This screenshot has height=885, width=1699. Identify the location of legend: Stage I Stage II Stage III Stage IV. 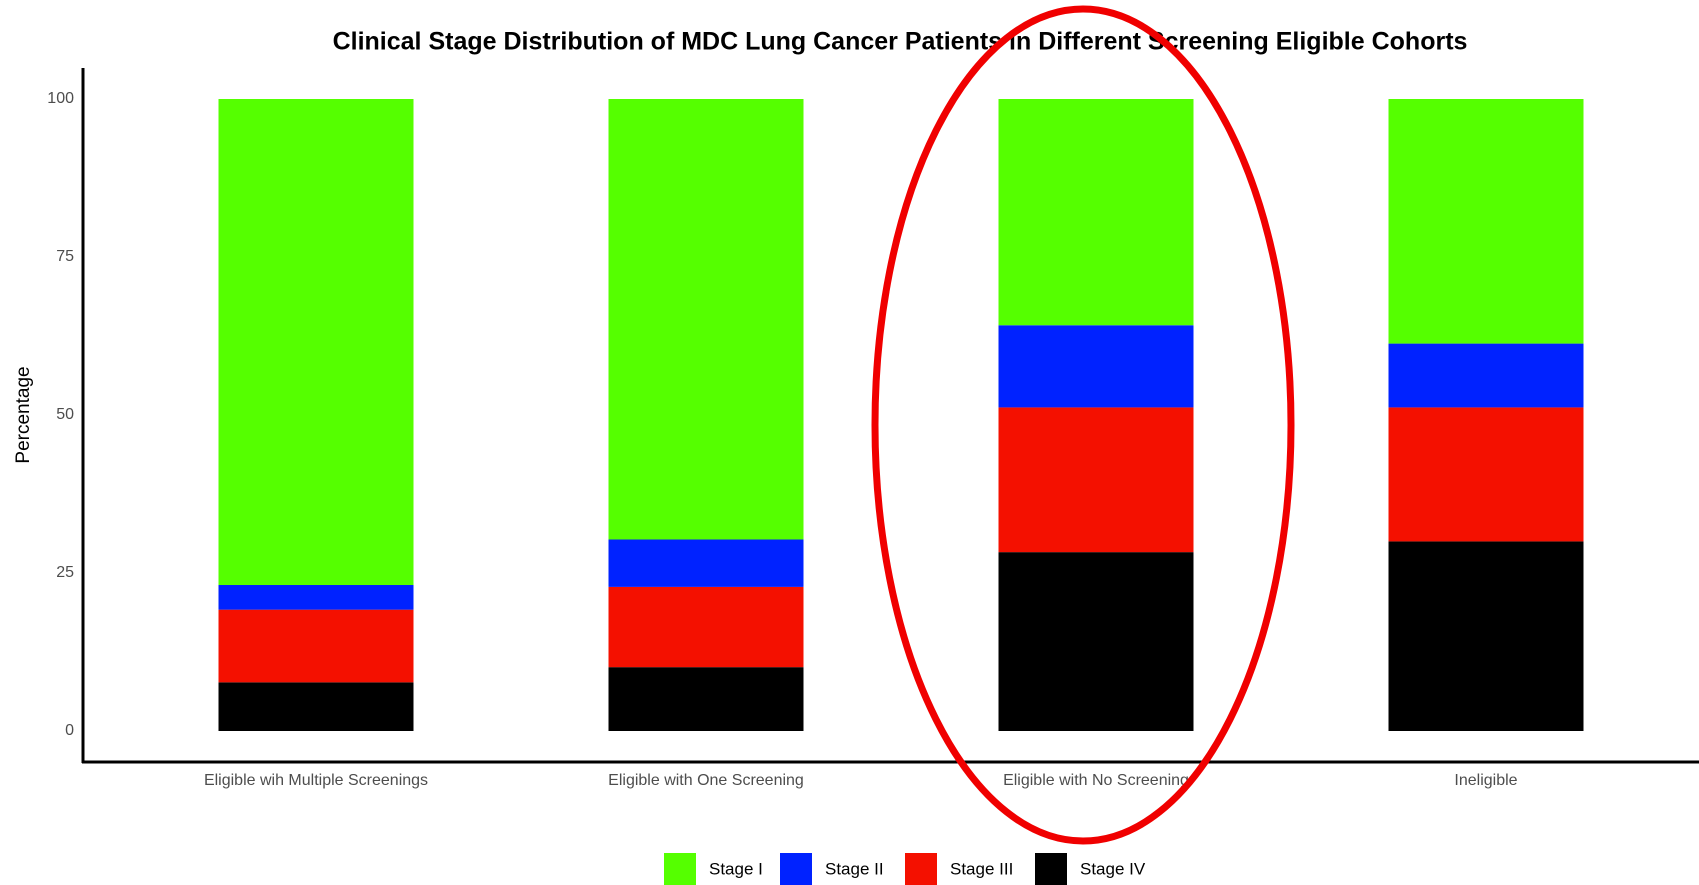
(905, 869).